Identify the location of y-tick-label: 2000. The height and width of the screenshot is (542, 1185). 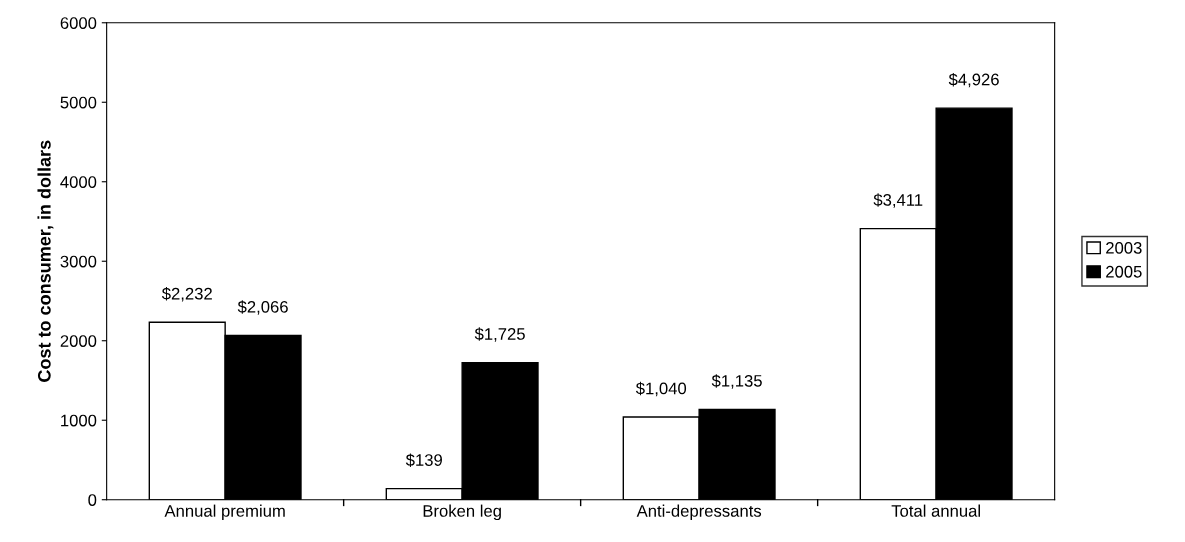
(78, 341).